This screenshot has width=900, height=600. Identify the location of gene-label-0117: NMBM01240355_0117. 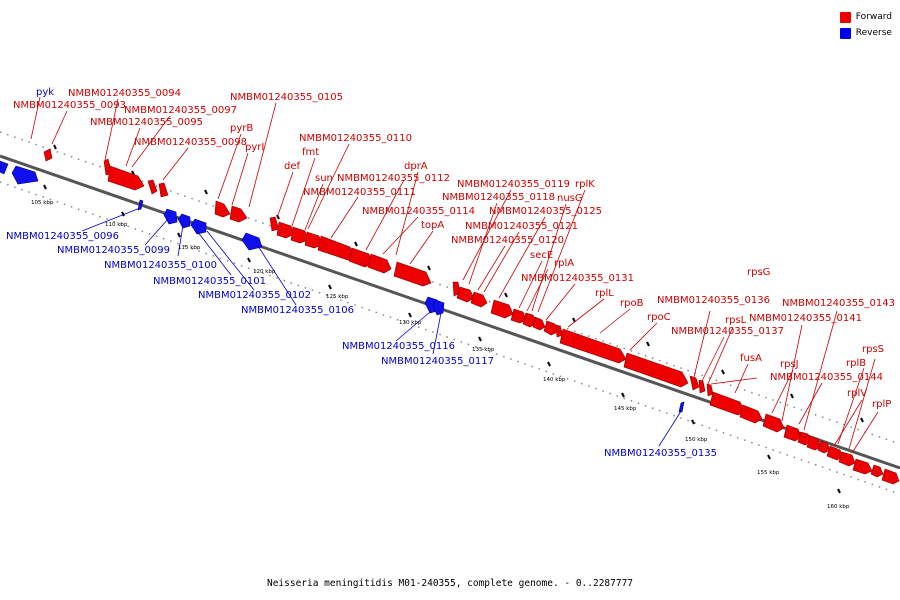
(437, 361).